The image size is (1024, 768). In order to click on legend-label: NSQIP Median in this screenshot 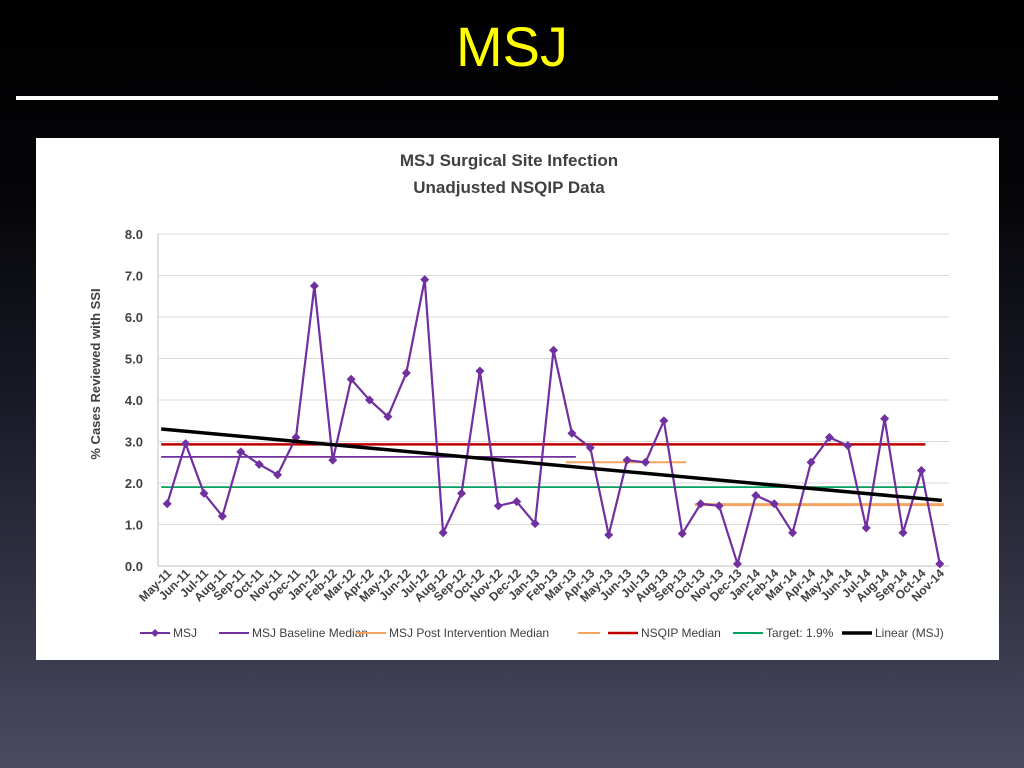, I will do `click(681, 633)`.